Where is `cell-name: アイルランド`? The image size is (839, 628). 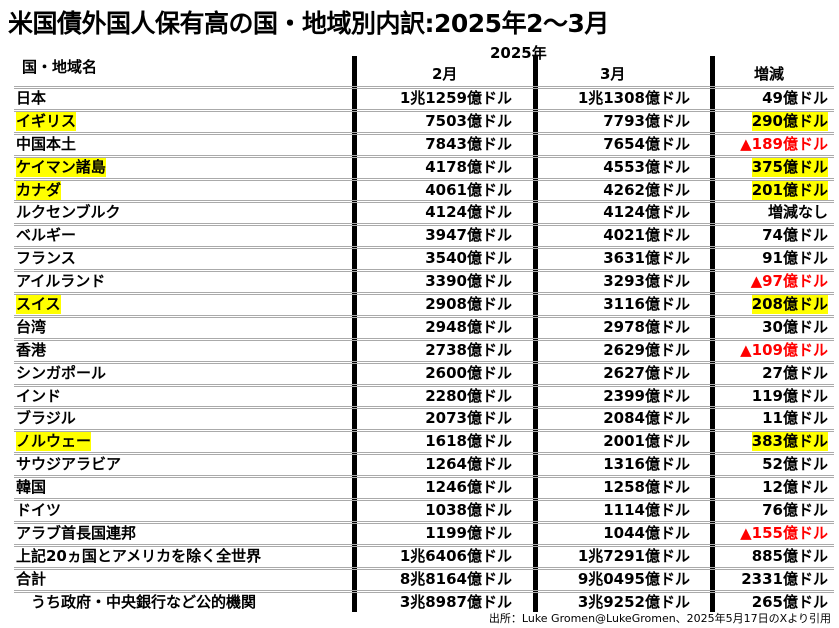
cell-name: アイルランド is located at coordinates (61, 281).